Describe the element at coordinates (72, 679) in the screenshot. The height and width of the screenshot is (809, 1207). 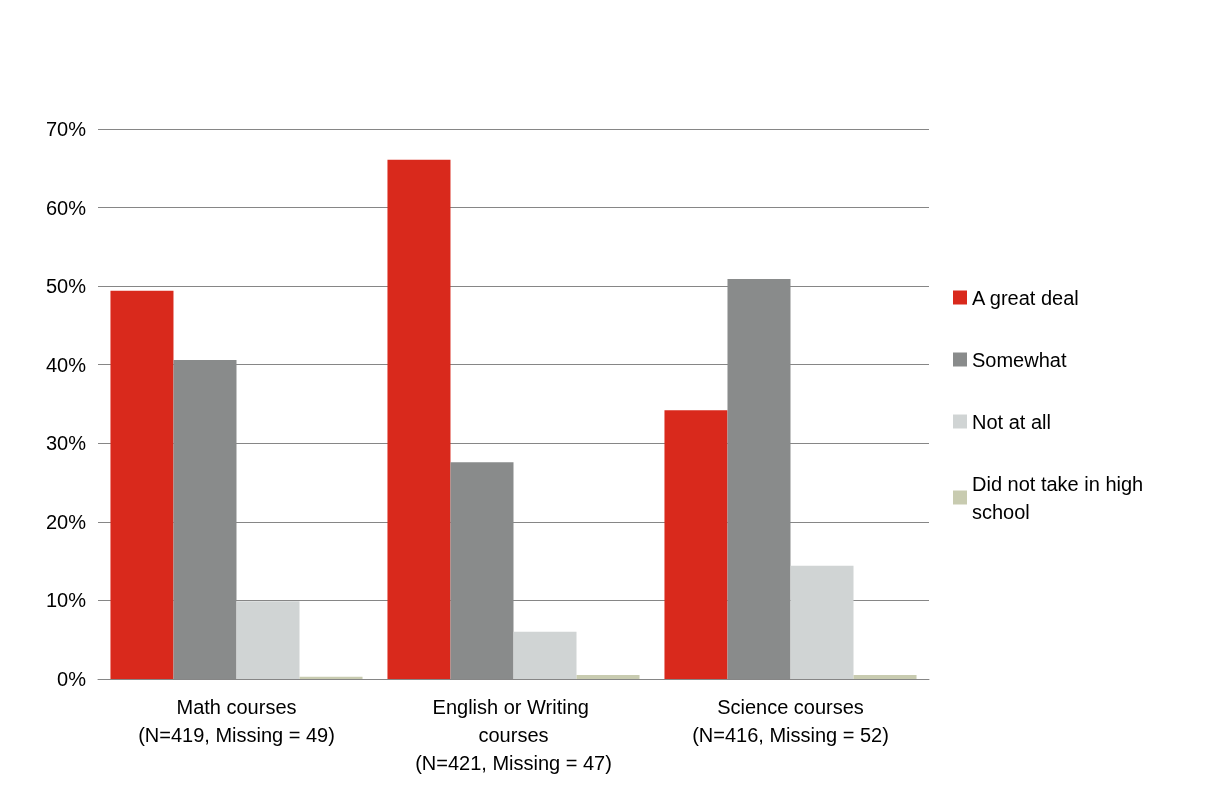
I see `y-tick-label: 0%` at that location.